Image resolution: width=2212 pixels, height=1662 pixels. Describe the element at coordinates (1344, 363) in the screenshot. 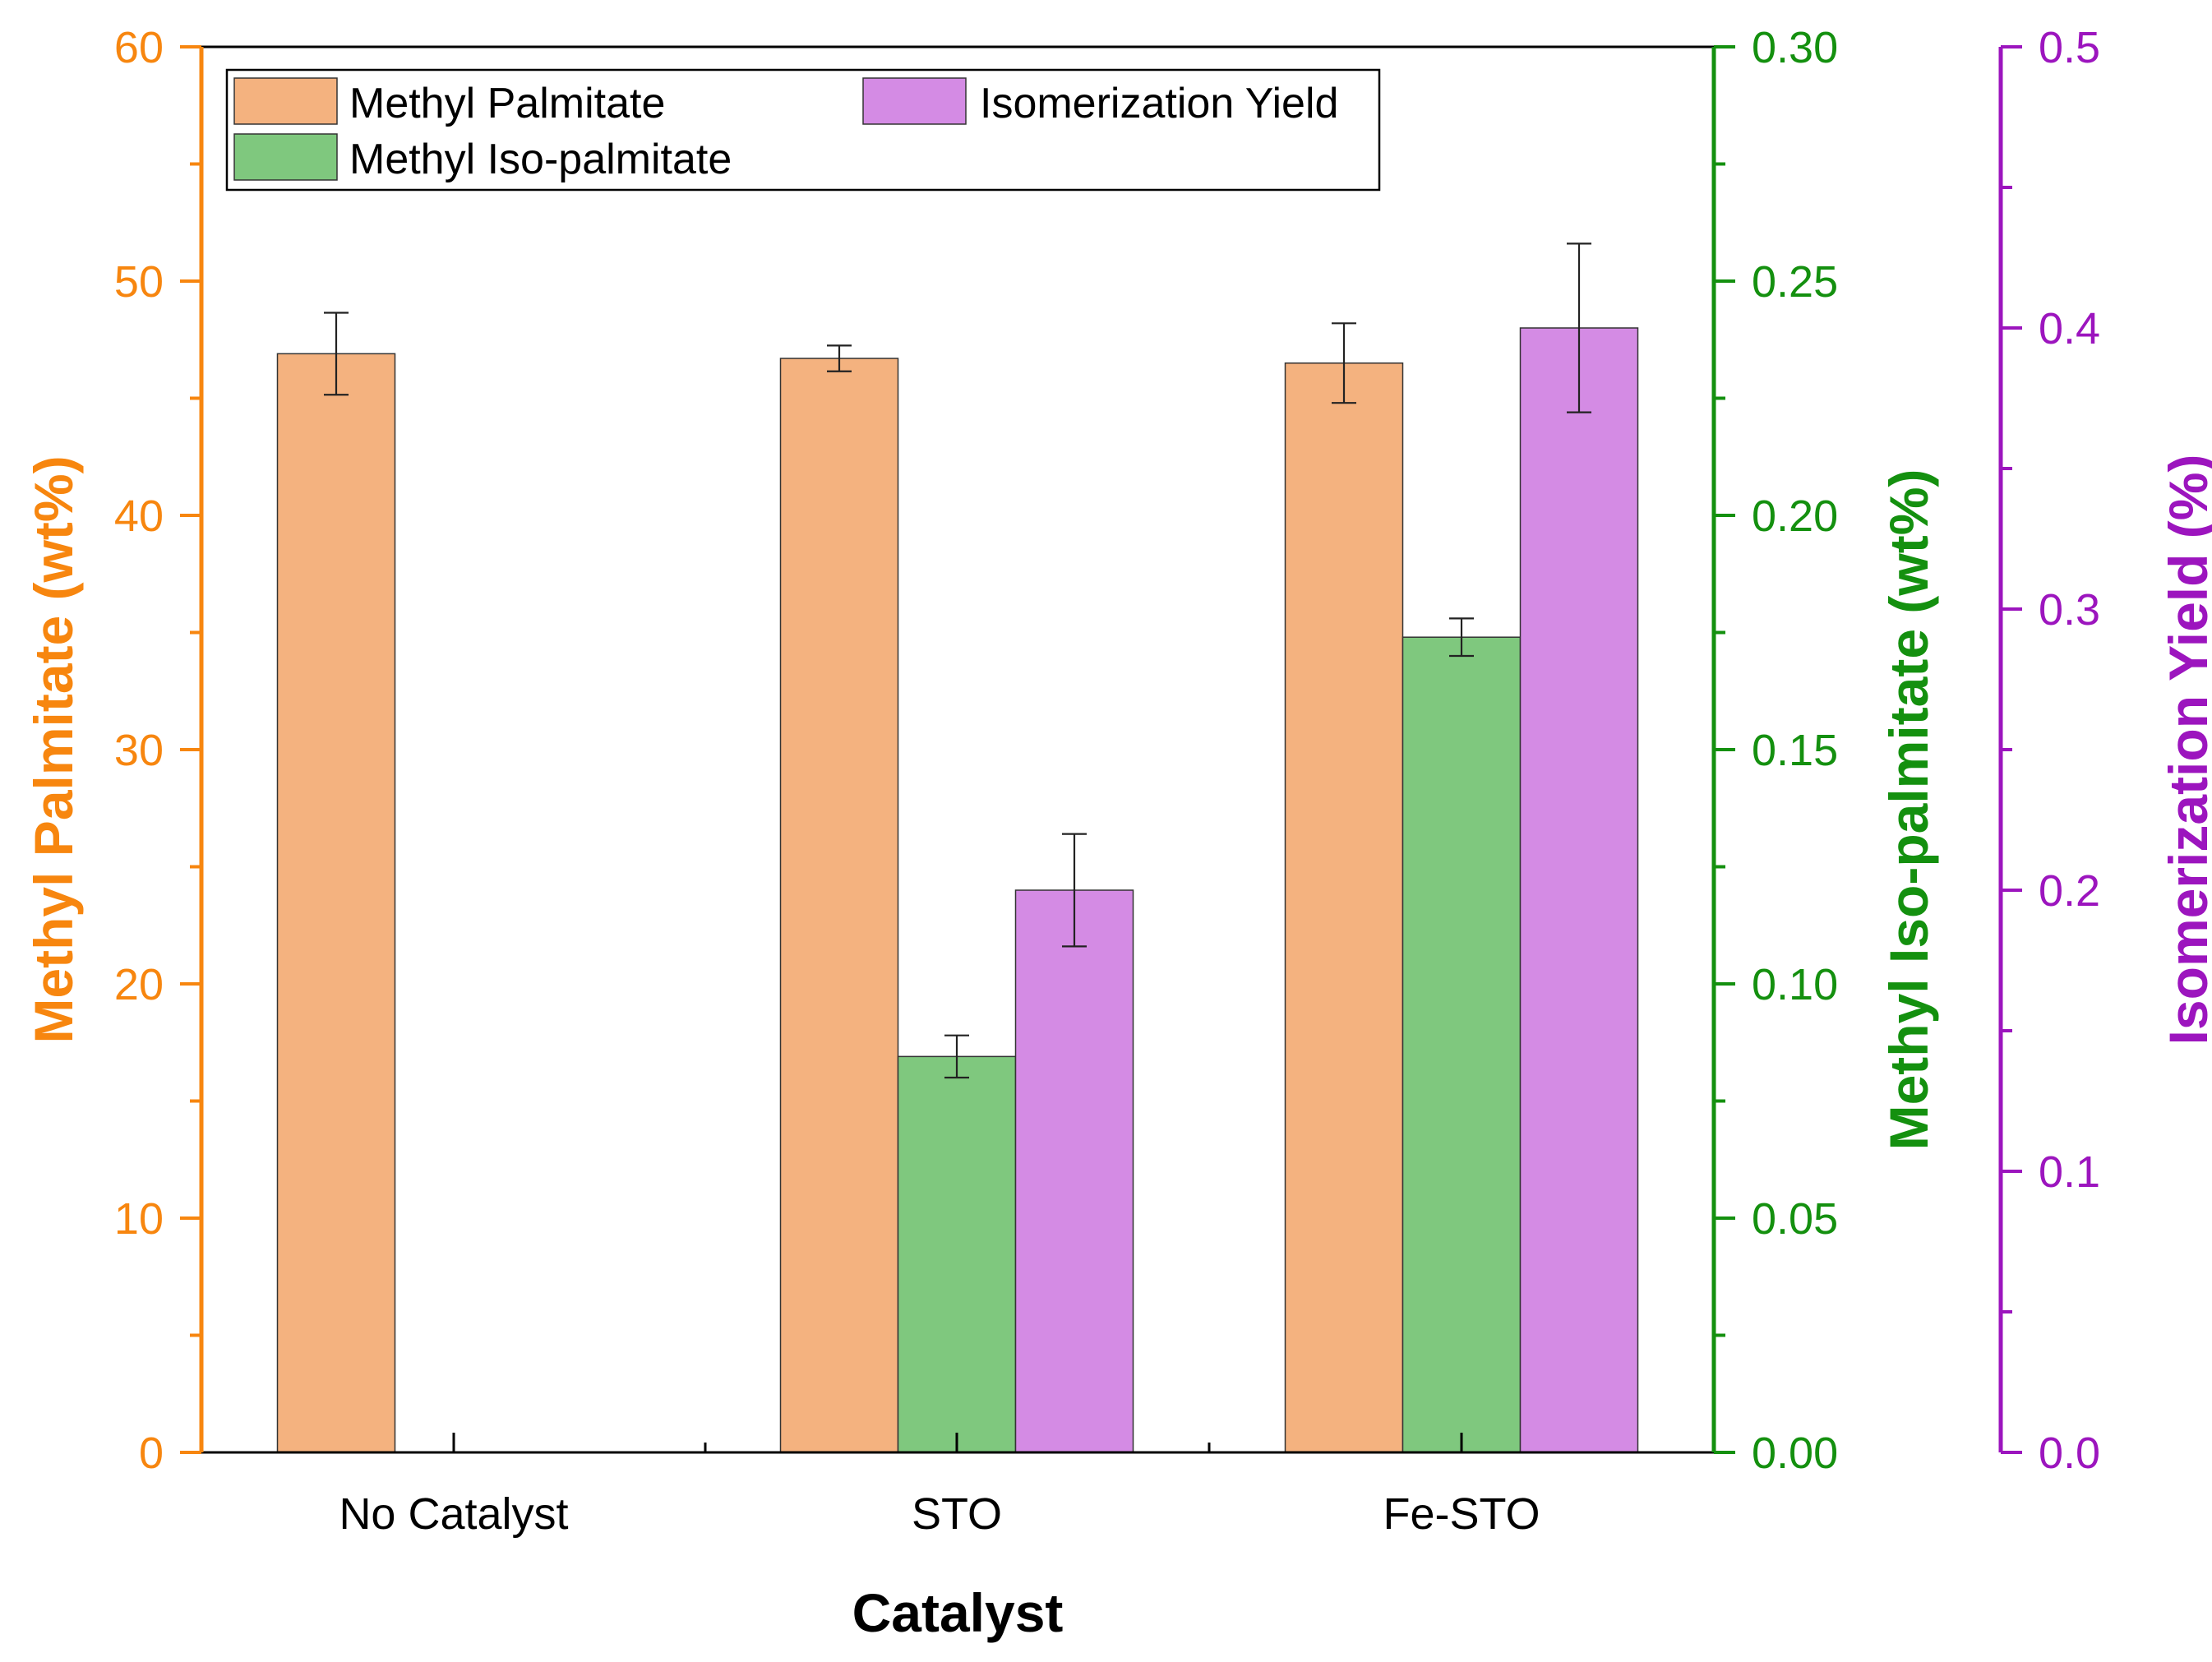

I see `error-bar-methyl-palmitate-fe-sto` at that location.